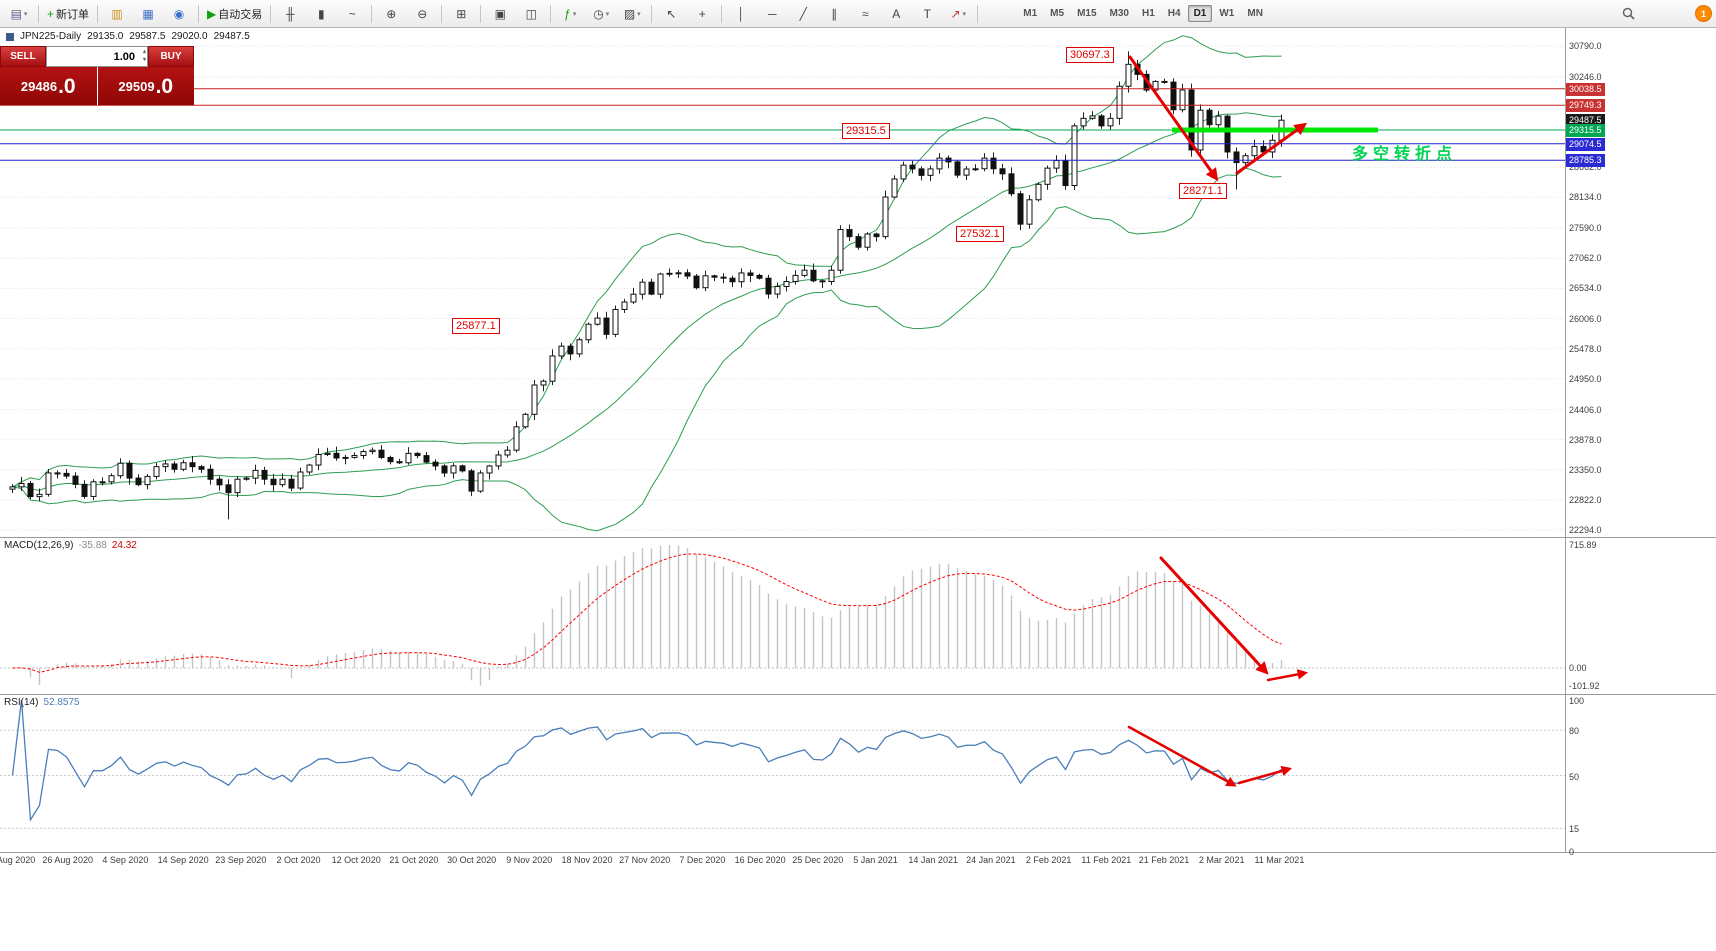 The height and width of the screenshot is (951, 1716). What do you see at coordinates (601, 14) in the screenshot?
I see `periods-button: ◷ ▾` at bounding box center [601, 14].